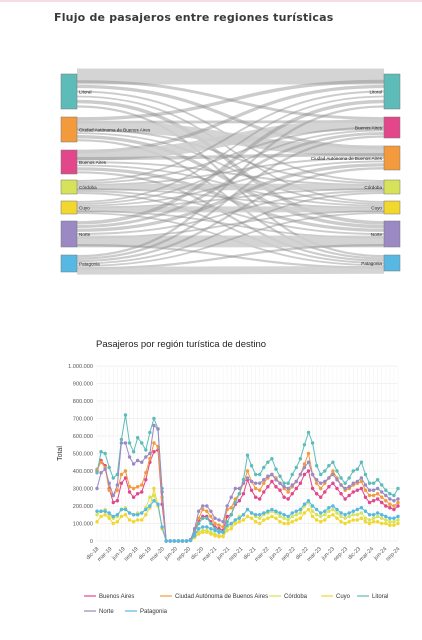 This screenshot has width=422, height=640. I want to click on target-label-litoral: Litoral, so click(375, 92).